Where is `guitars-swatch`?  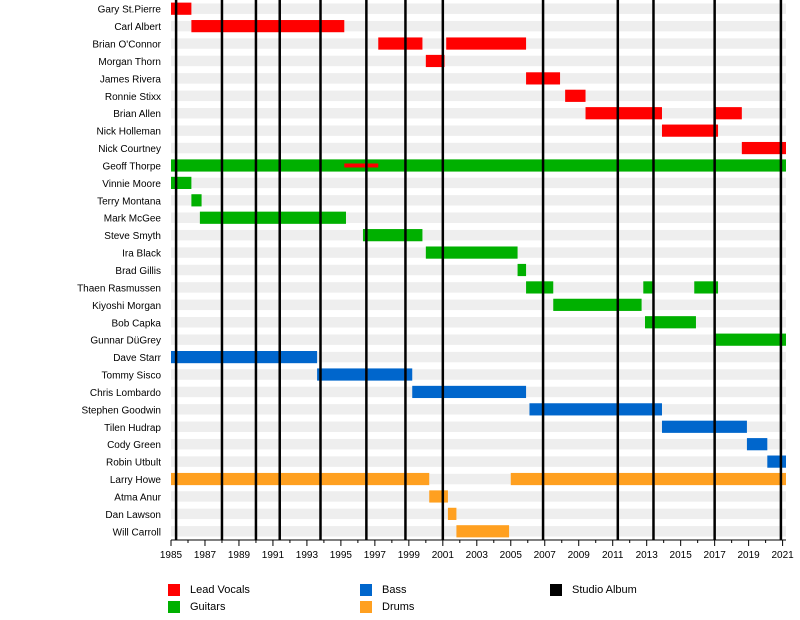
guitars-swatch is located at coordinates (174, 607).